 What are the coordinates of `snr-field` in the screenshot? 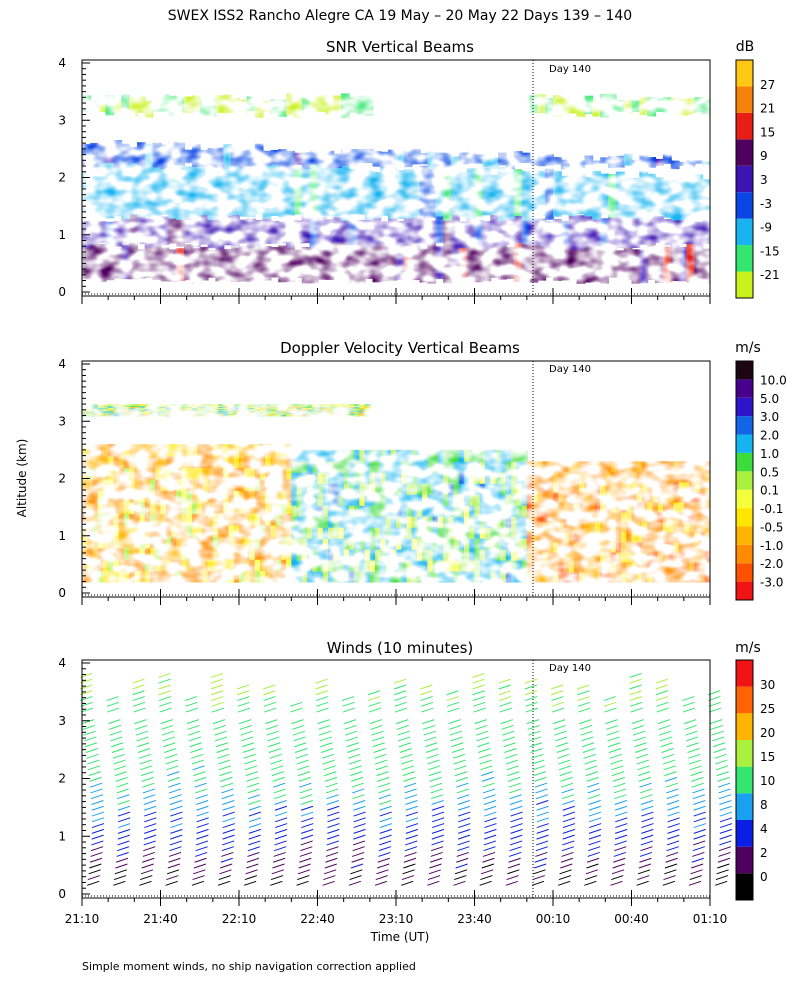 It's located at (396, 188).